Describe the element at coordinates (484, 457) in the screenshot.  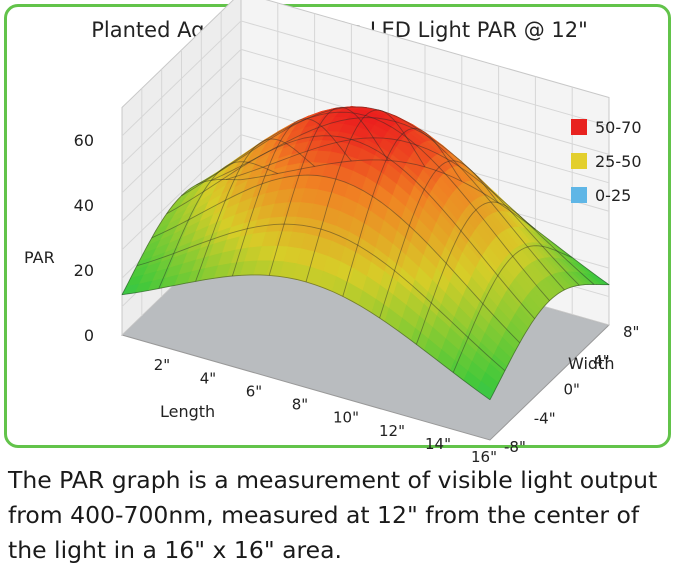
I see `x-tick-label: 16"` at that location.